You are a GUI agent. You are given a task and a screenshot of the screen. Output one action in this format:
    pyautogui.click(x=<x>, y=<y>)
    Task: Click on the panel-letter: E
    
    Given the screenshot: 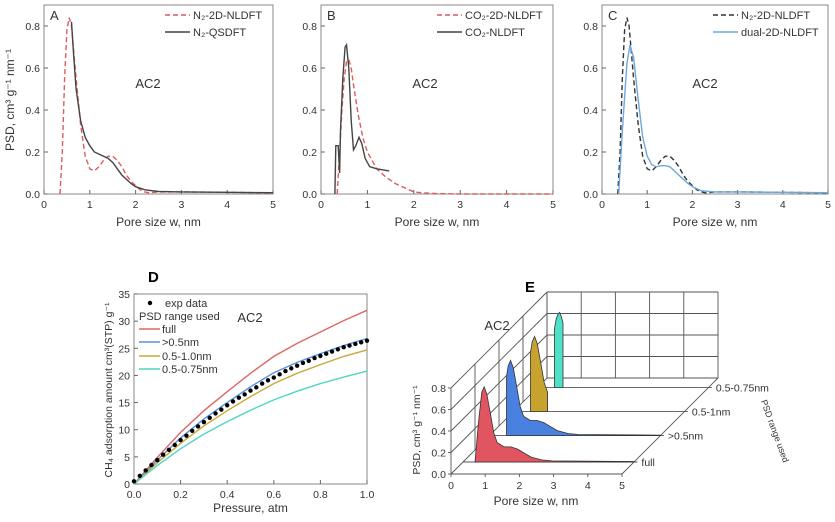 What is the action you would take?
    pyautogui.click(x=530, y=287)
    